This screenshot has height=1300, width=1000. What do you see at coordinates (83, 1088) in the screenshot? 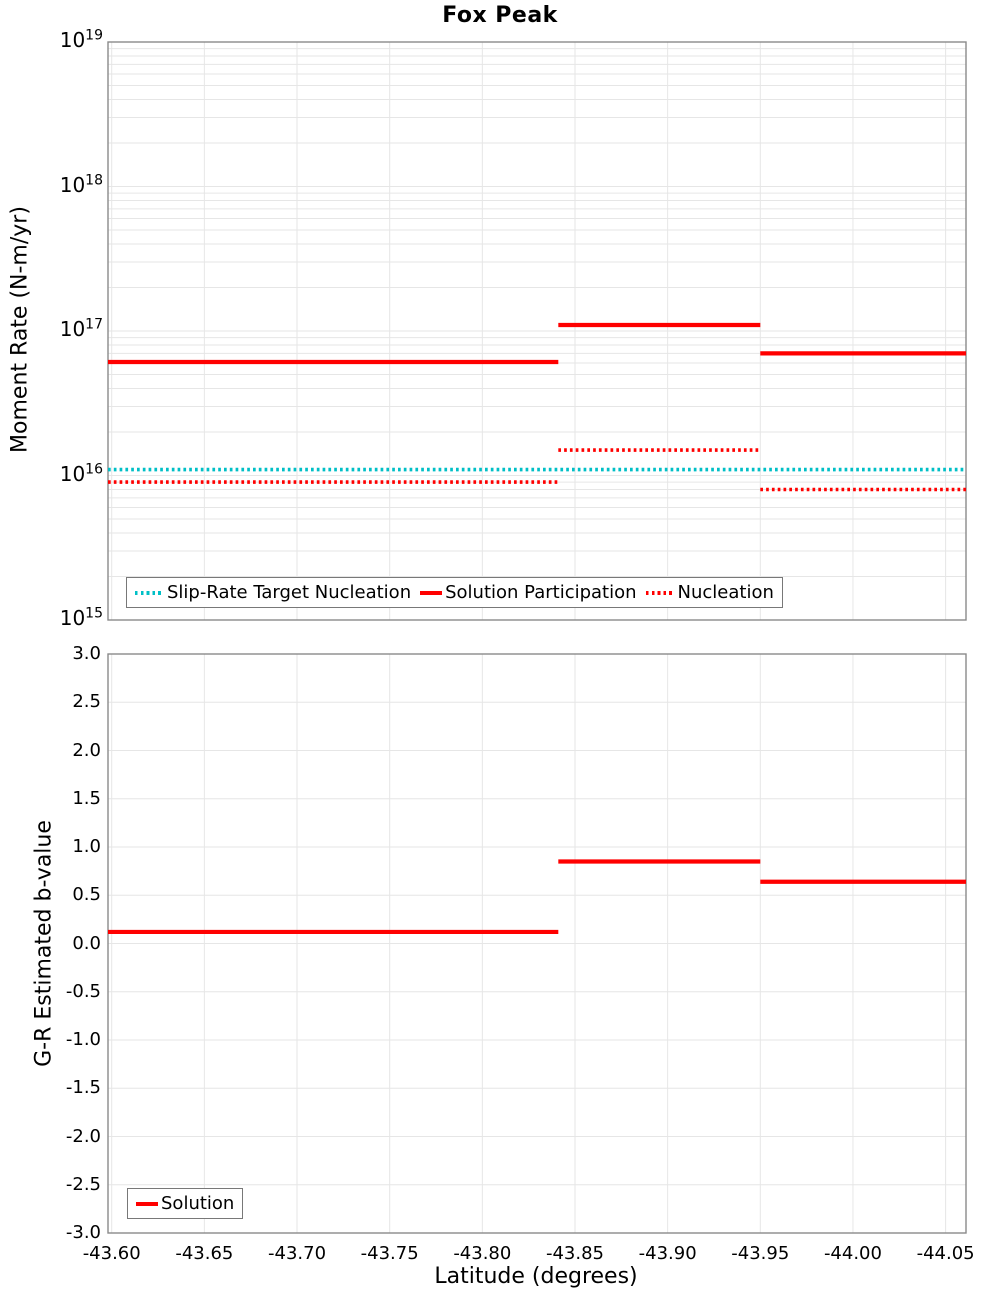
I see `y-tick-label: -1.5` at bounding box center [83, 1088].